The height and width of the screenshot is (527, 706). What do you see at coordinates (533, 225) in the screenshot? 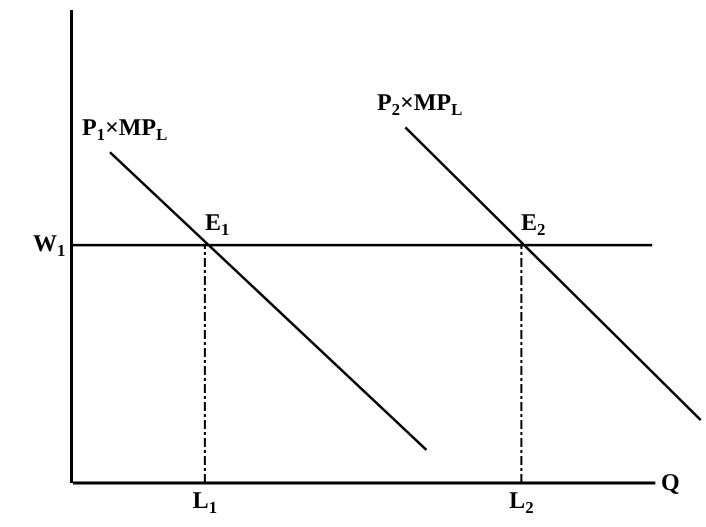
I see `annotation: E$_{2}$` at bounding box center [533, 225].